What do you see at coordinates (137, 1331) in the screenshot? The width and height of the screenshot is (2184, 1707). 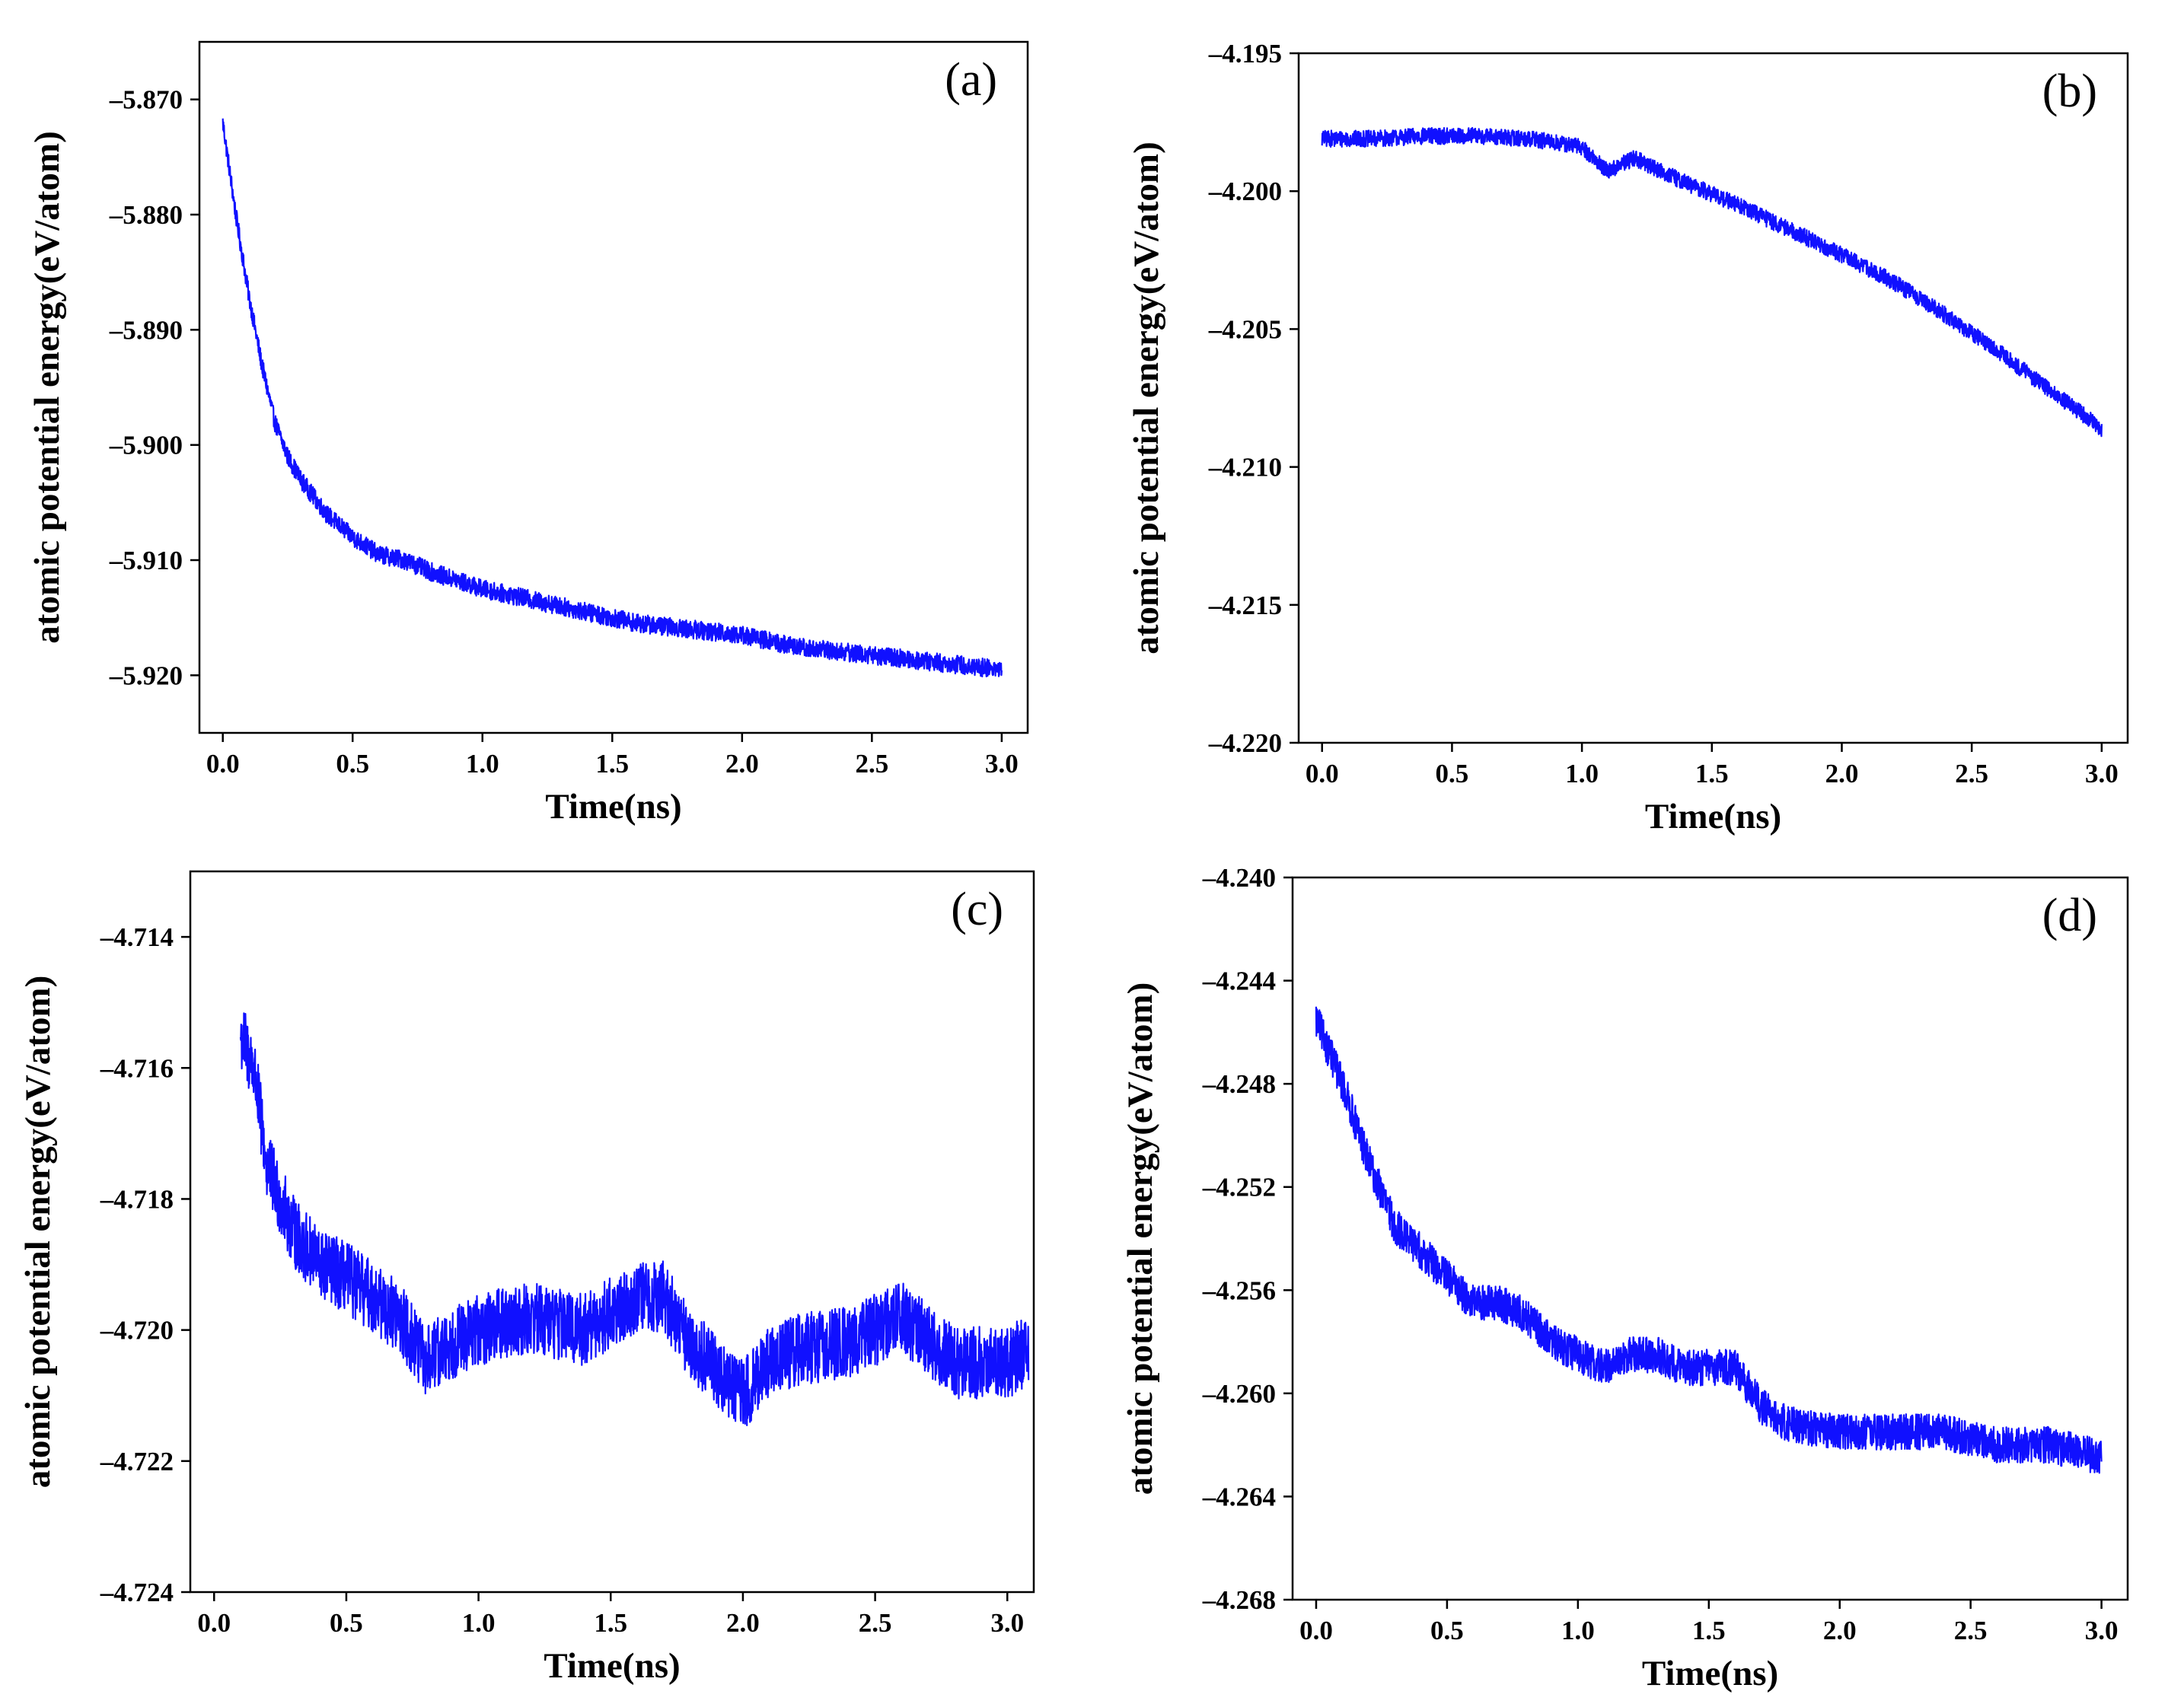 I see `y-tick-label: –4.720` at bounding box center [137, 1331].